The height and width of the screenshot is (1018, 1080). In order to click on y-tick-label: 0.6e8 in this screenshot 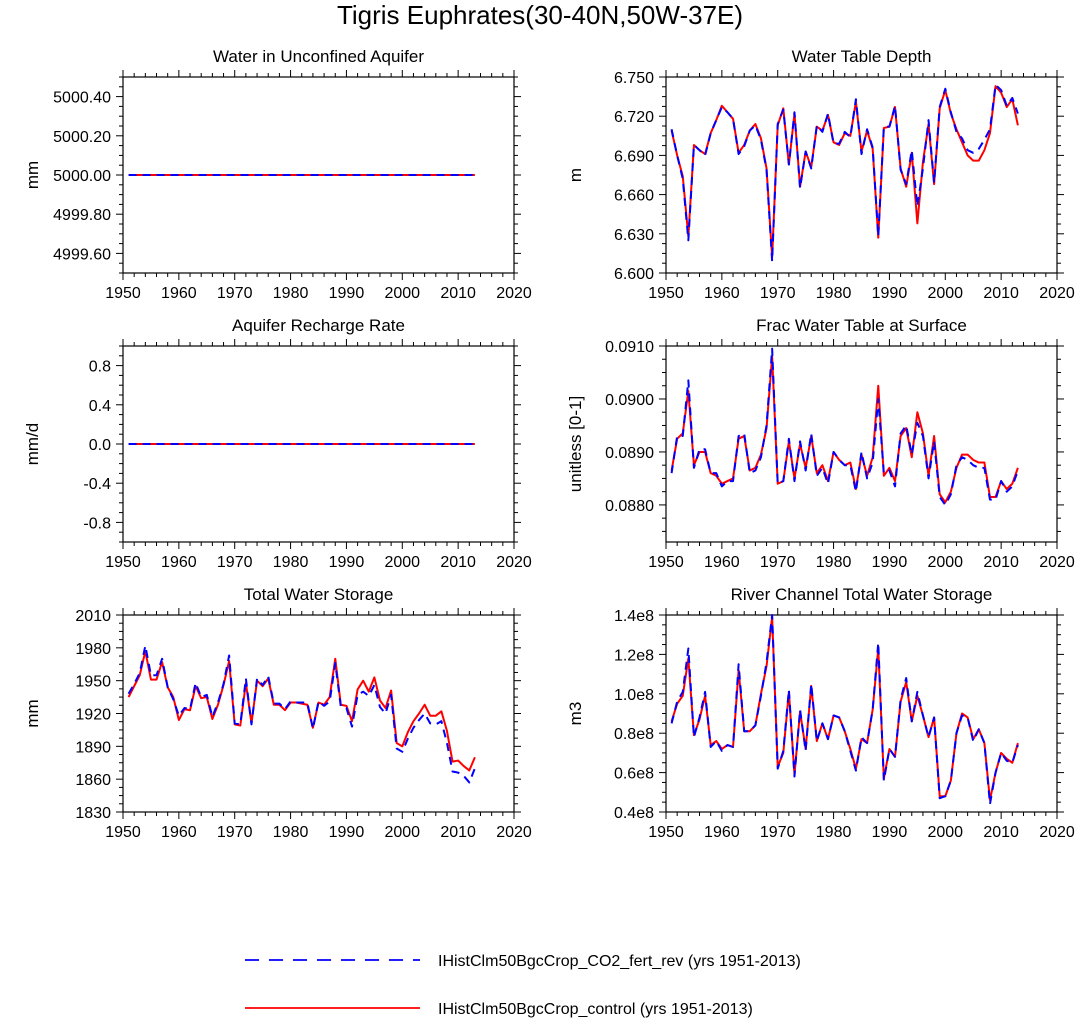, I will do `click(634, 774)`.